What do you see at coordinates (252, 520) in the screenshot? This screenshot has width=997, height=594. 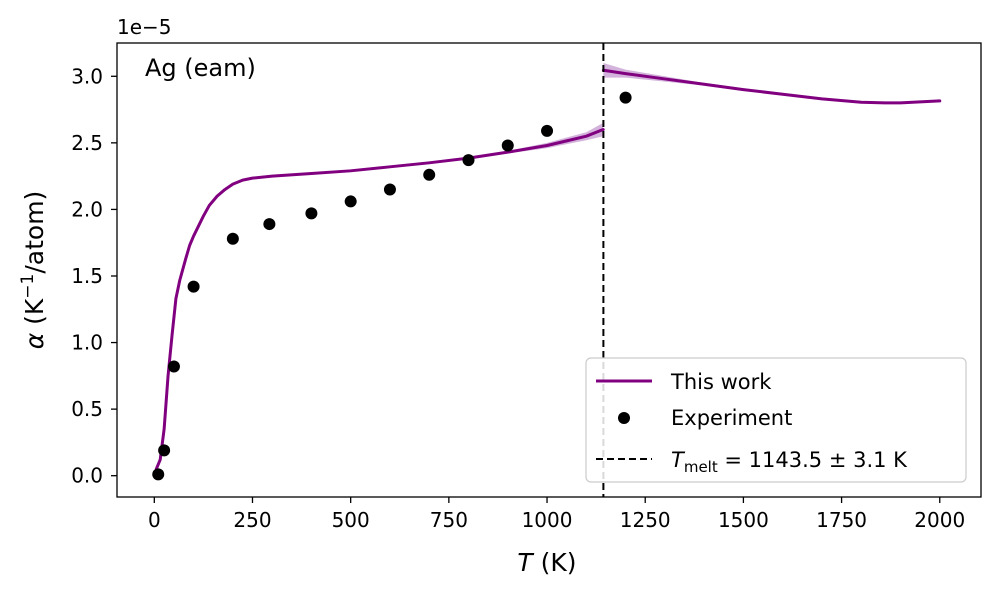 I see `x-tick-label: 250` at bounding box center [252, 520].